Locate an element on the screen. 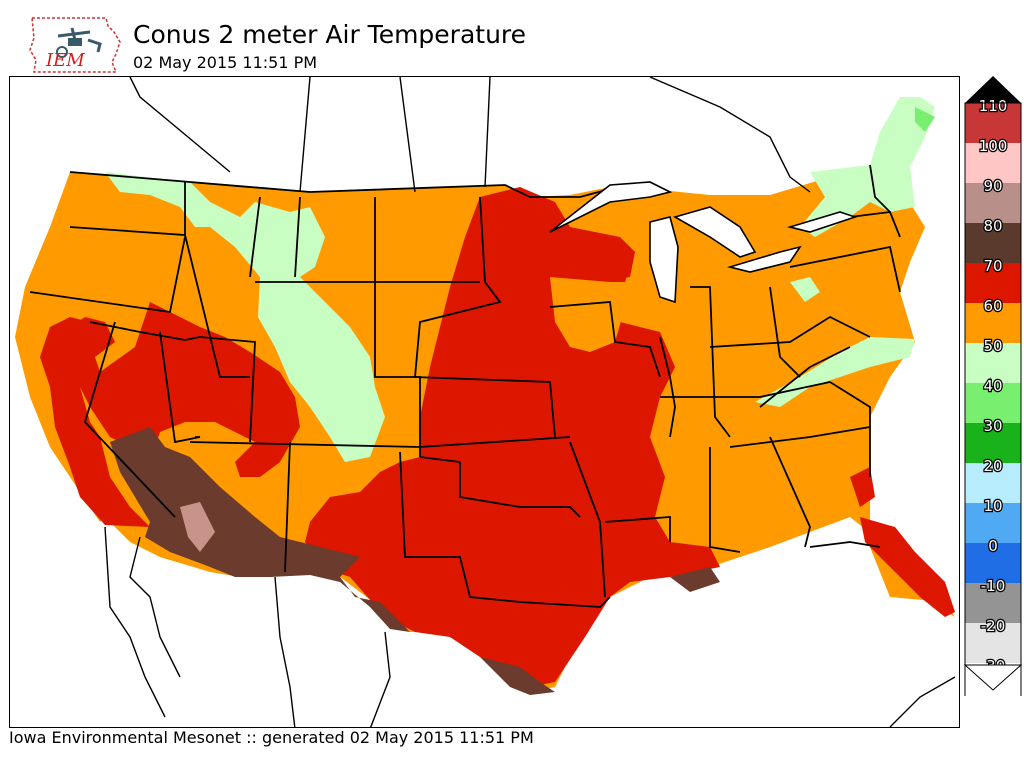 The height and width of the screenshot is (768, 1024). colorbar-label-0: 0 is located at coordinates (993, 546).